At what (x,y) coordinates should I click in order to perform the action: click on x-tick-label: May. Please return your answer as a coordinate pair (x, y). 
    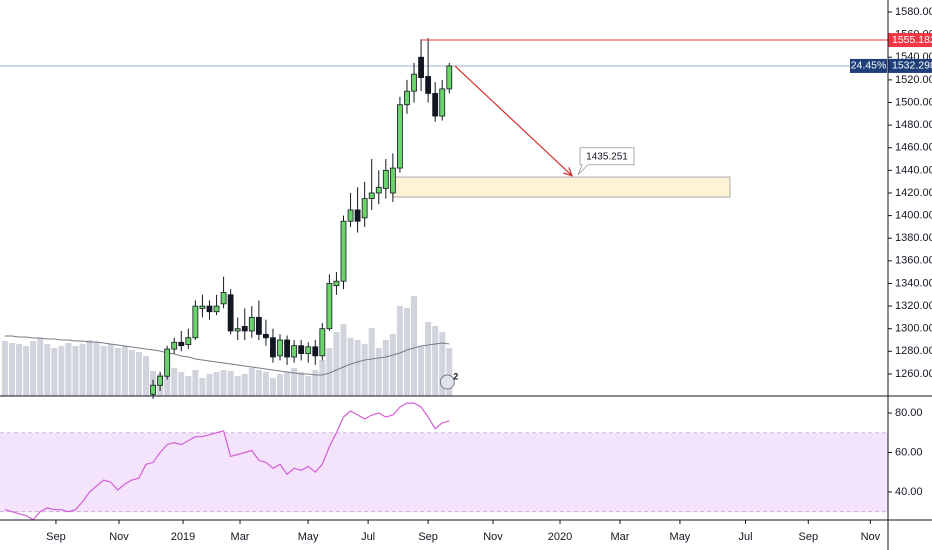
    Looking at the image, I should click on (680, 537).